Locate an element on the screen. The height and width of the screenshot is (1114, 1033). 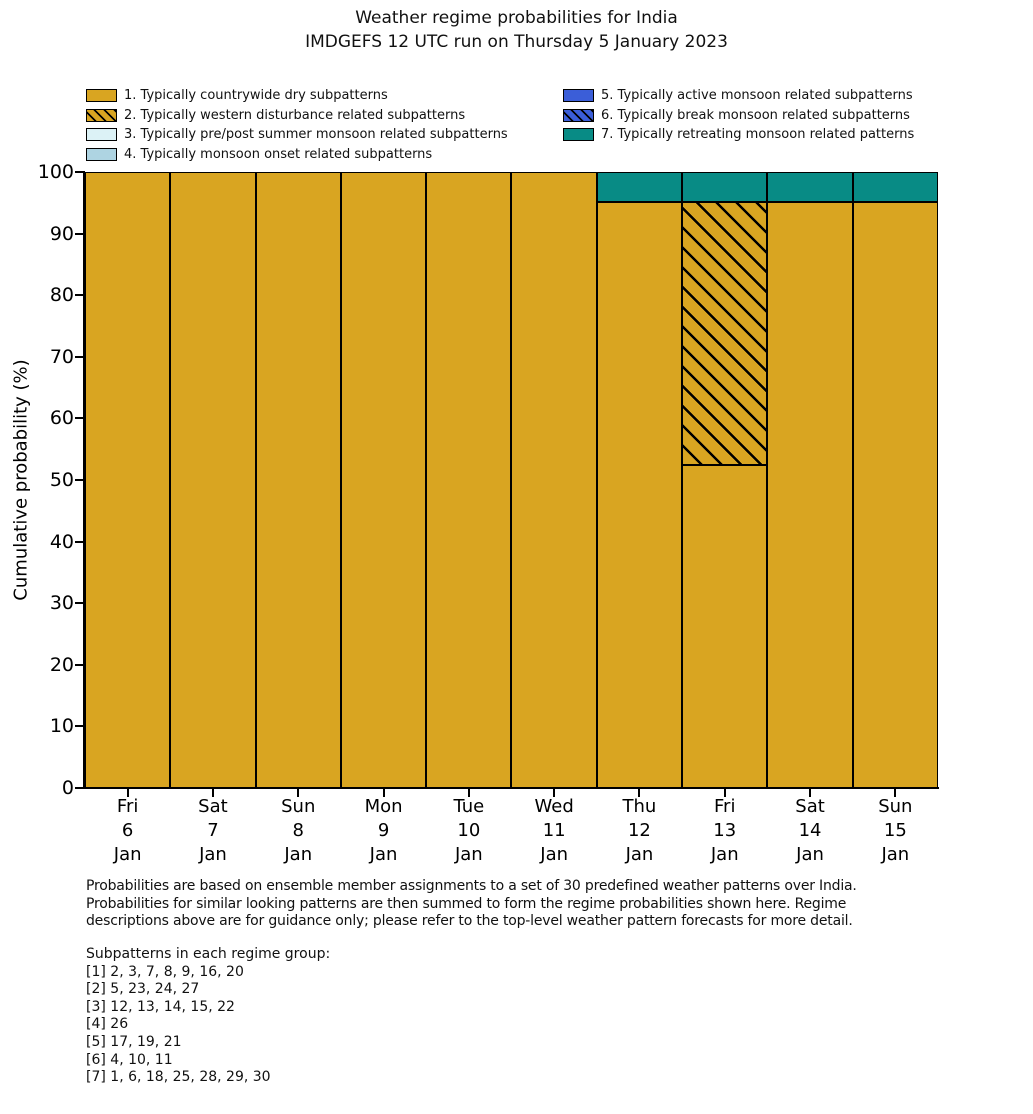
bar-sat-14-jan is located at coordinates (810, 480).